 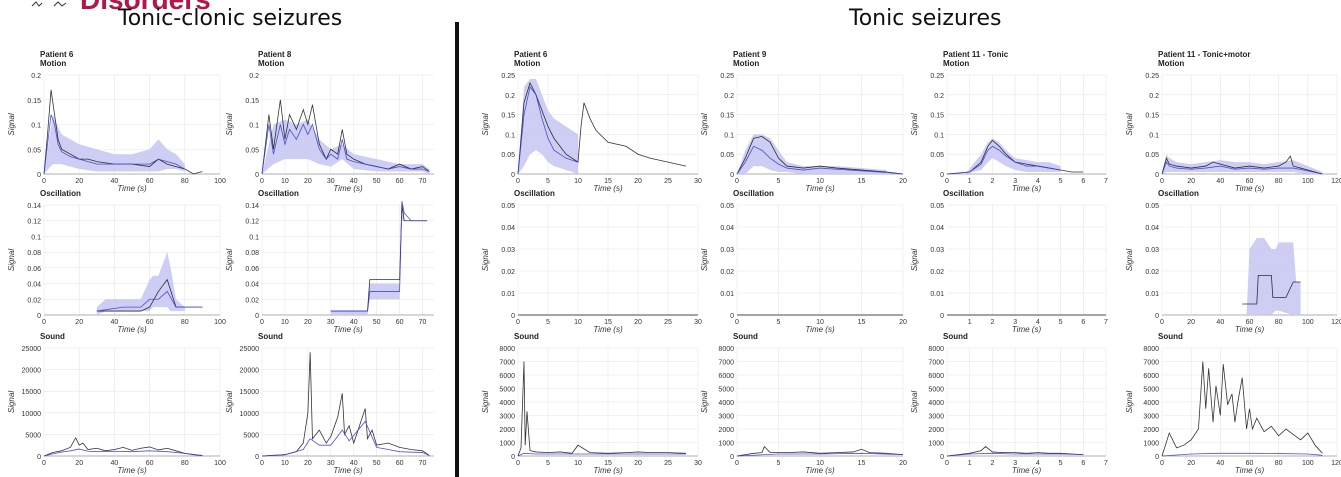 What do you see at coordinates (750, 54) in the screenshot?
I see `panel-subtitle: Patient 9` at bounding box center [750, 54].